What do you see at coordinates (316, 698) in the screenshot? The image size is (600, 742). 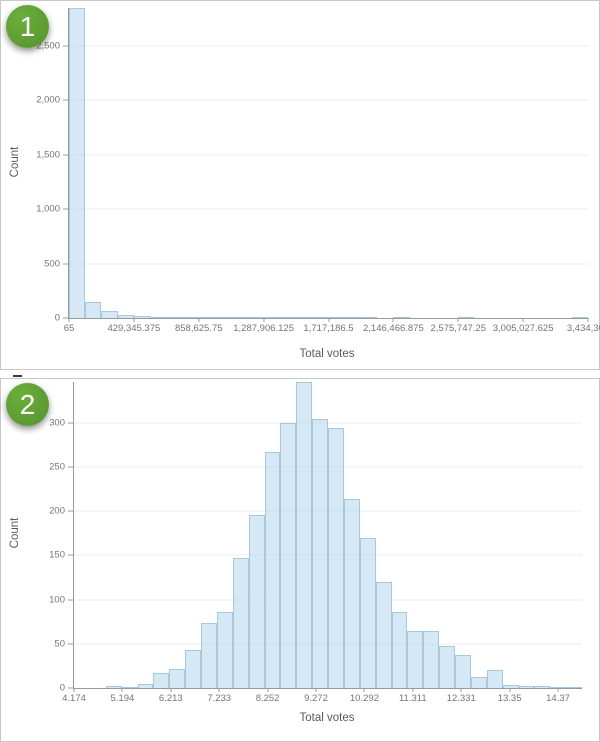 I see `x-tick-label: 9.272` at bounding box center [316, 698].